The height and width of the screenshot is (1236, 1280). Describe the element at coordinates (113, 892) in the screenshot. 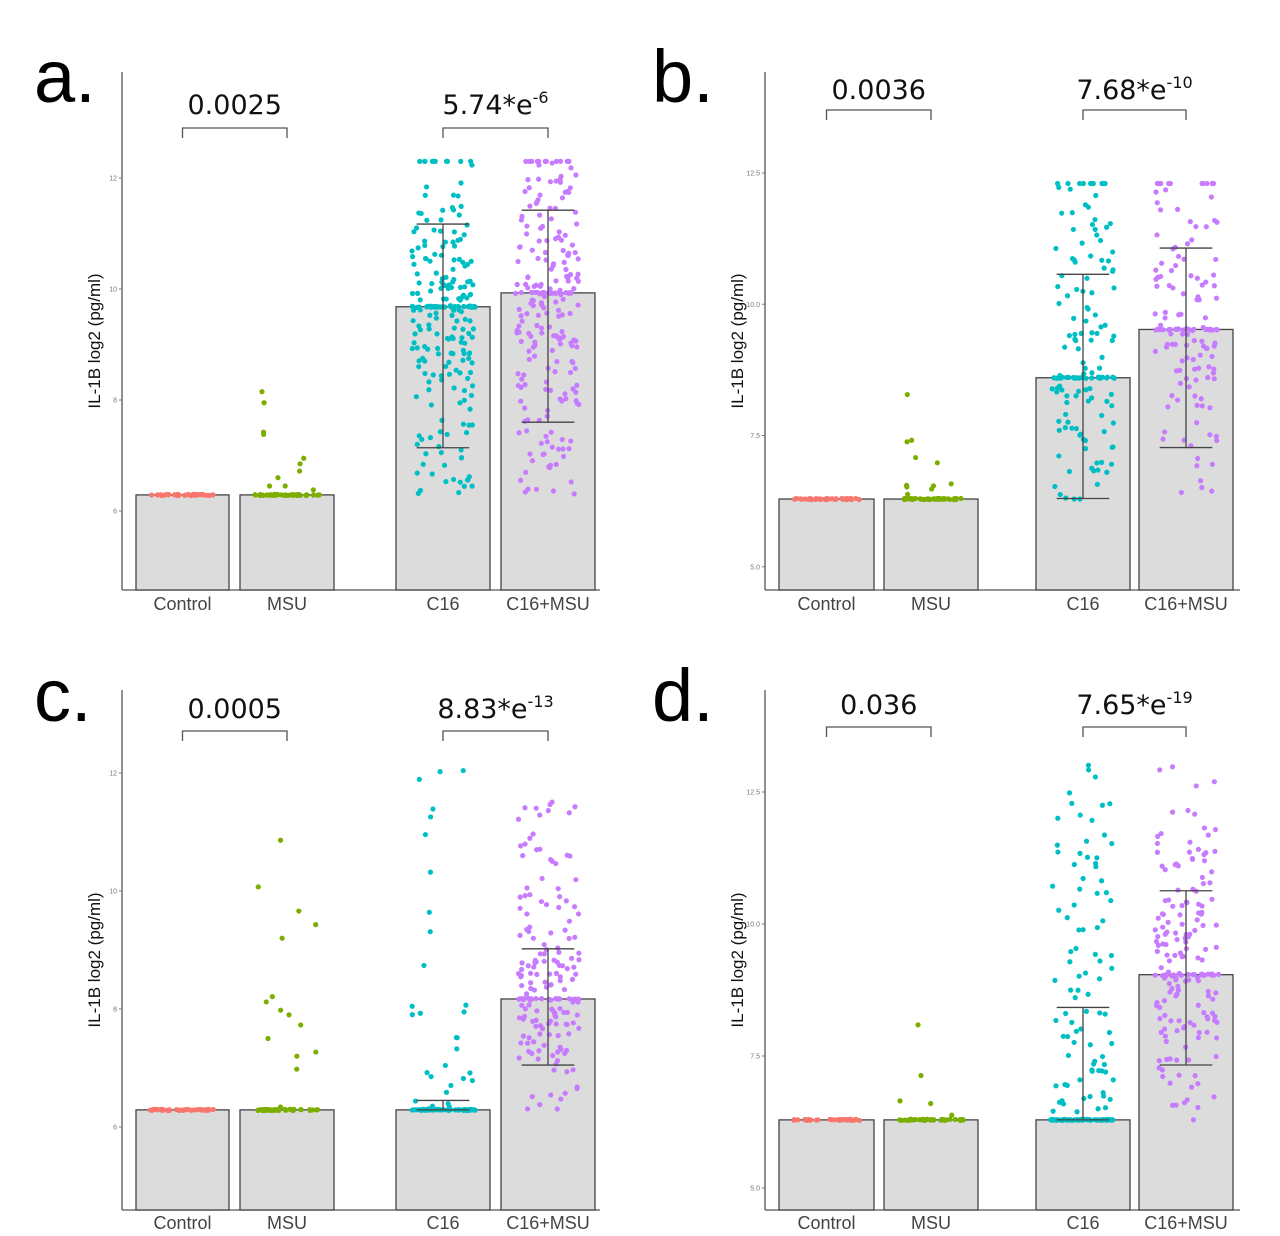

I see `y-tick-label: 10` at that location.